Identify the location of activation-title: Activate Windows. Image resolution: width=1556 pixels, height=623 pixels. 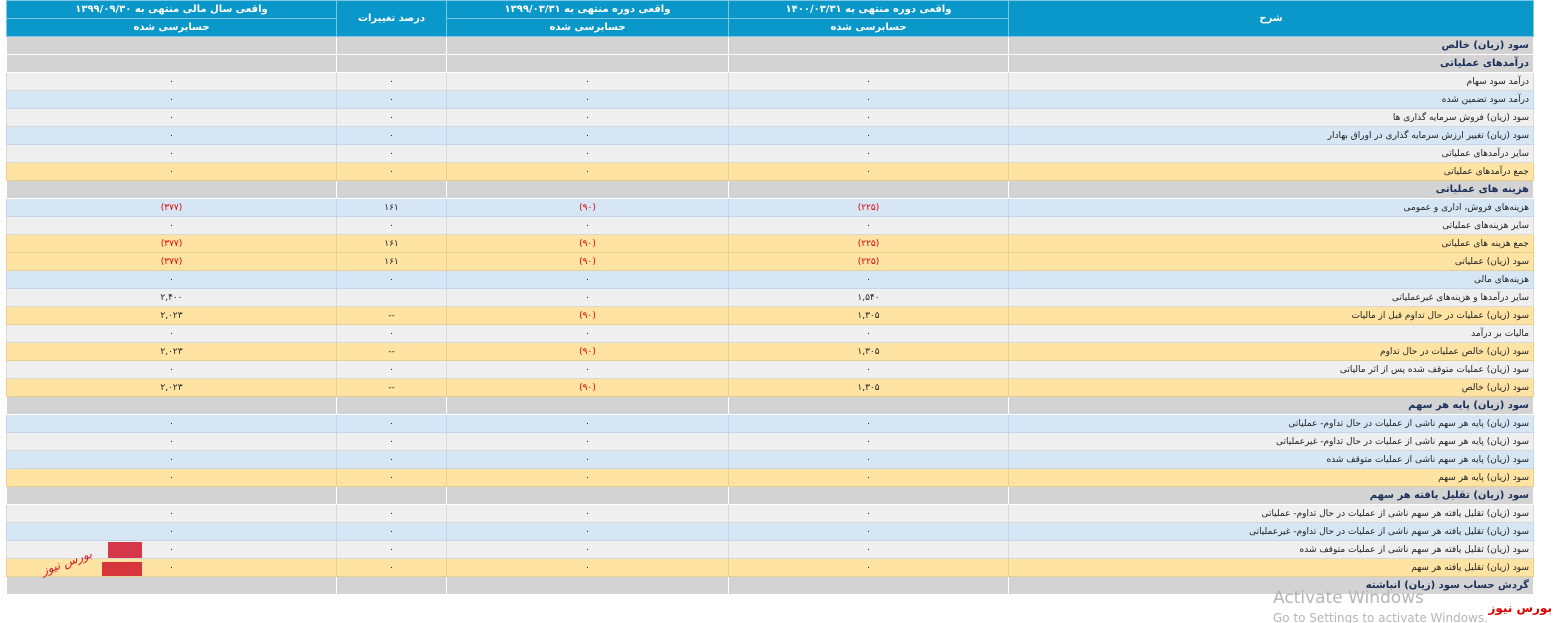
(1348, 598).